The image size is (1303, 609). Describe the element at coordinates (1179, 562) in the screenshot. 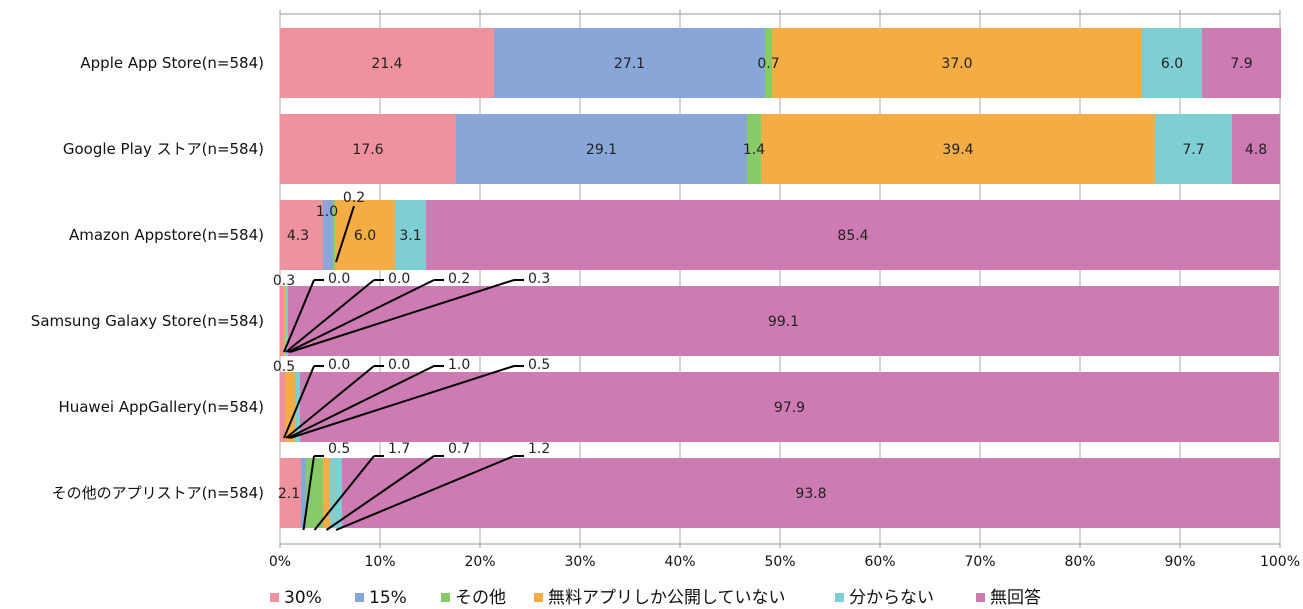

I see `x-tick-label: 90%` at that location.